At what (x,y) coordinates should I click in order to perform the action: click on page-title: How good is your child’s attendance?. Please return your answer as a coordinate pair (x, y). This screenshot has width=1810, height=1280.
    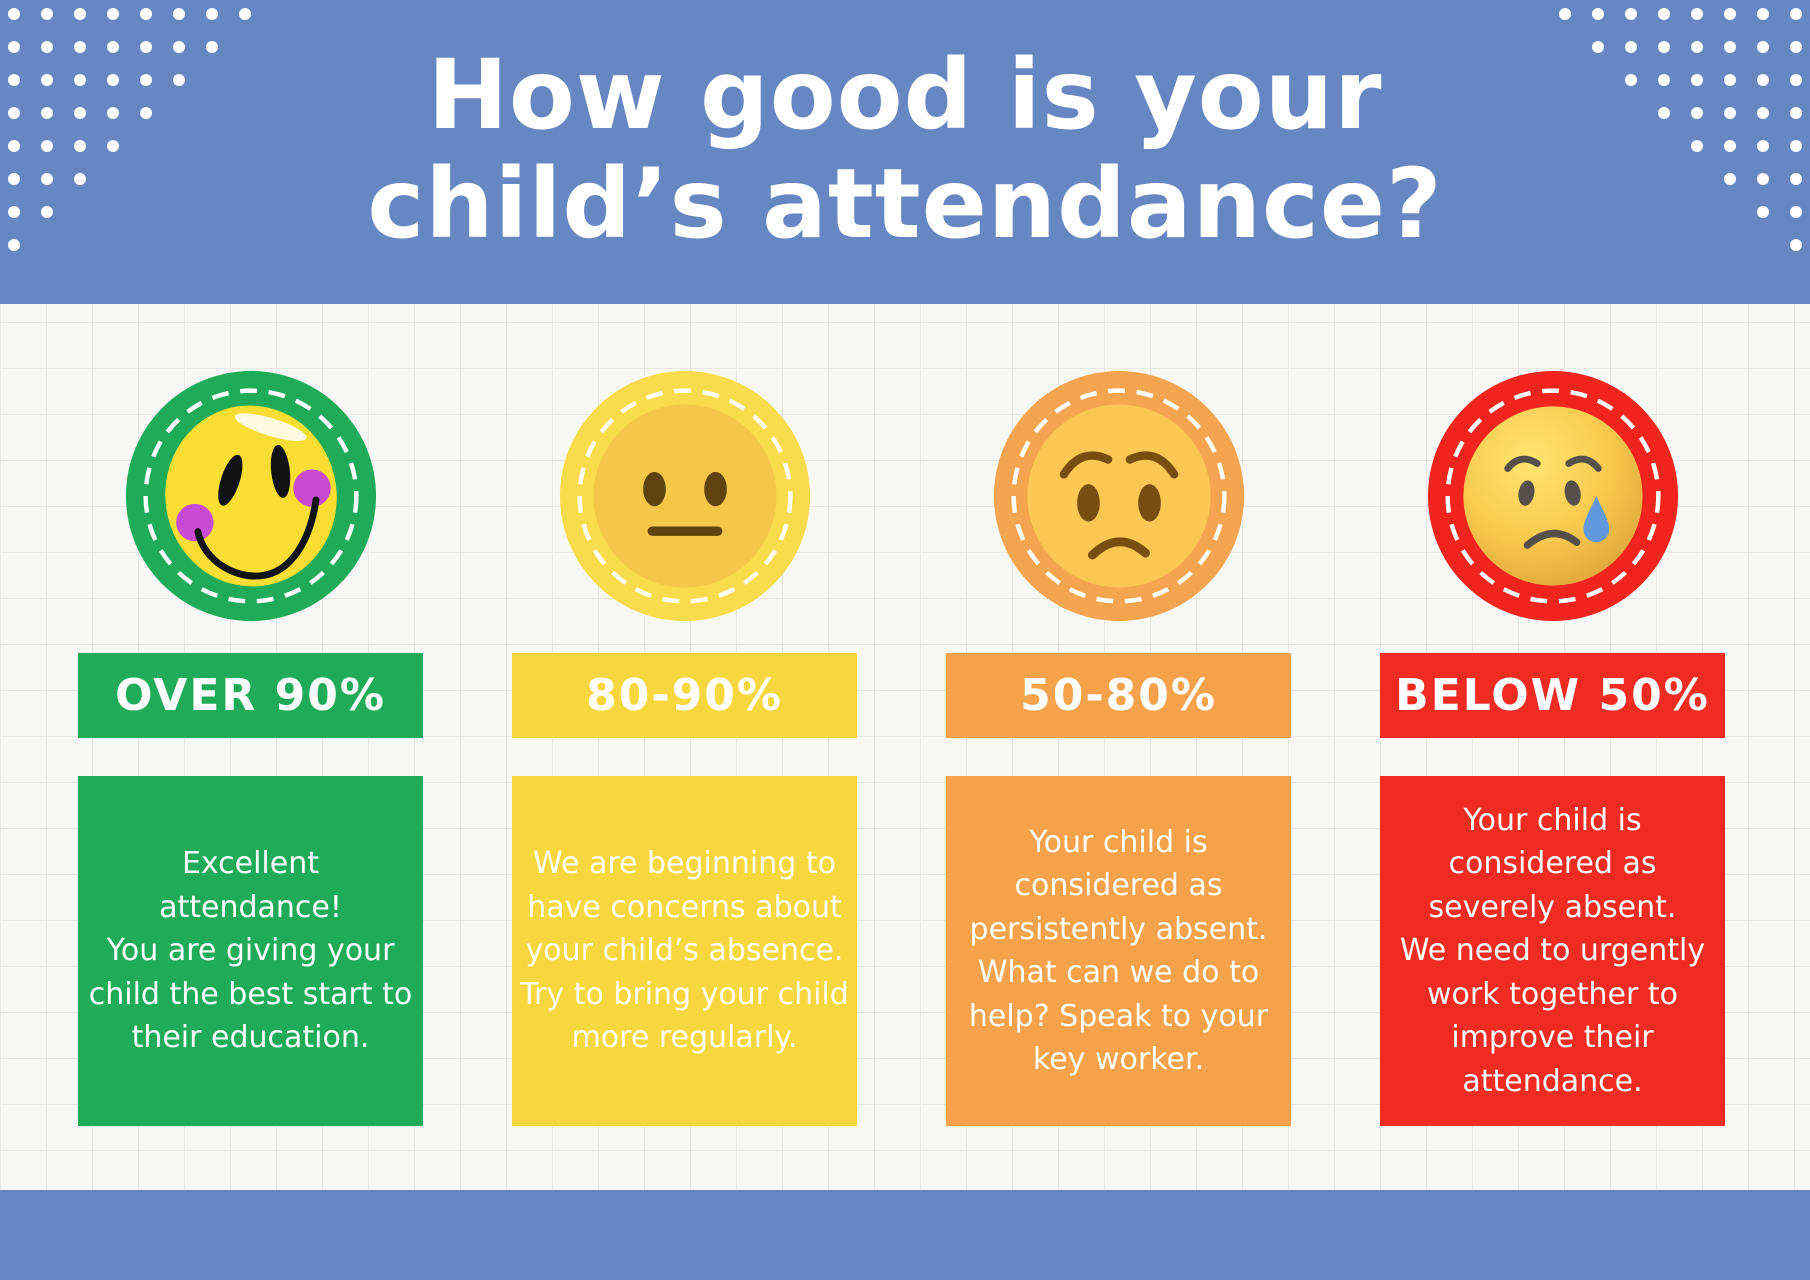
    Looking at the image, I should click on (905, 149).